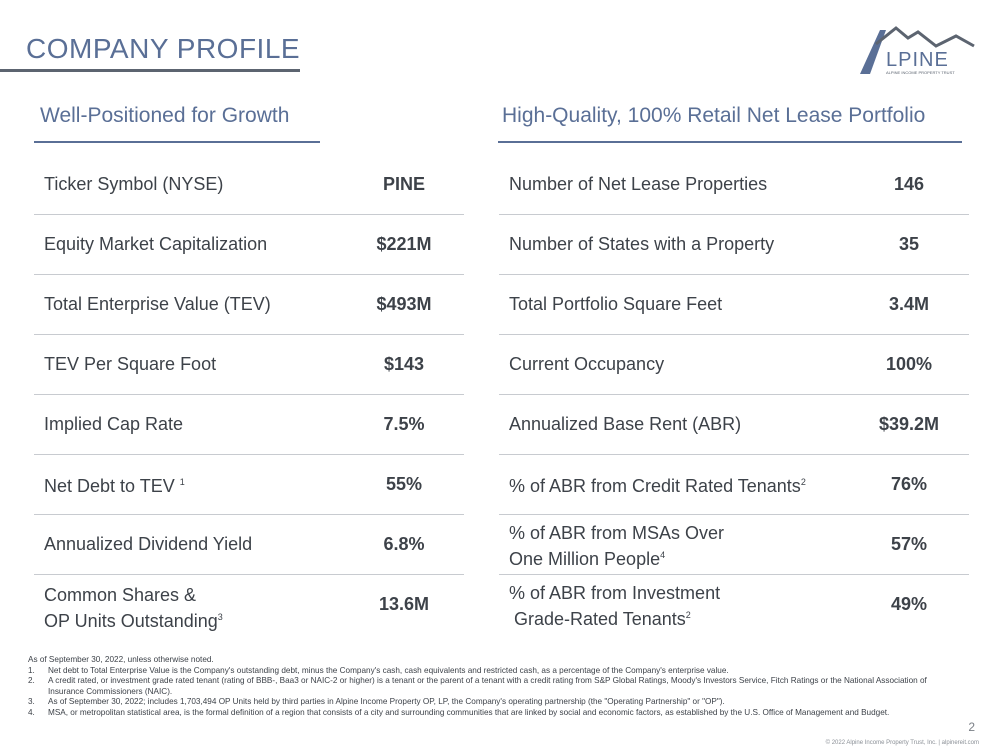  What do you see at coordinates (404, 543) in the screenshot?
I see `row-value: 6.8%` at bounding box center [404, 543].